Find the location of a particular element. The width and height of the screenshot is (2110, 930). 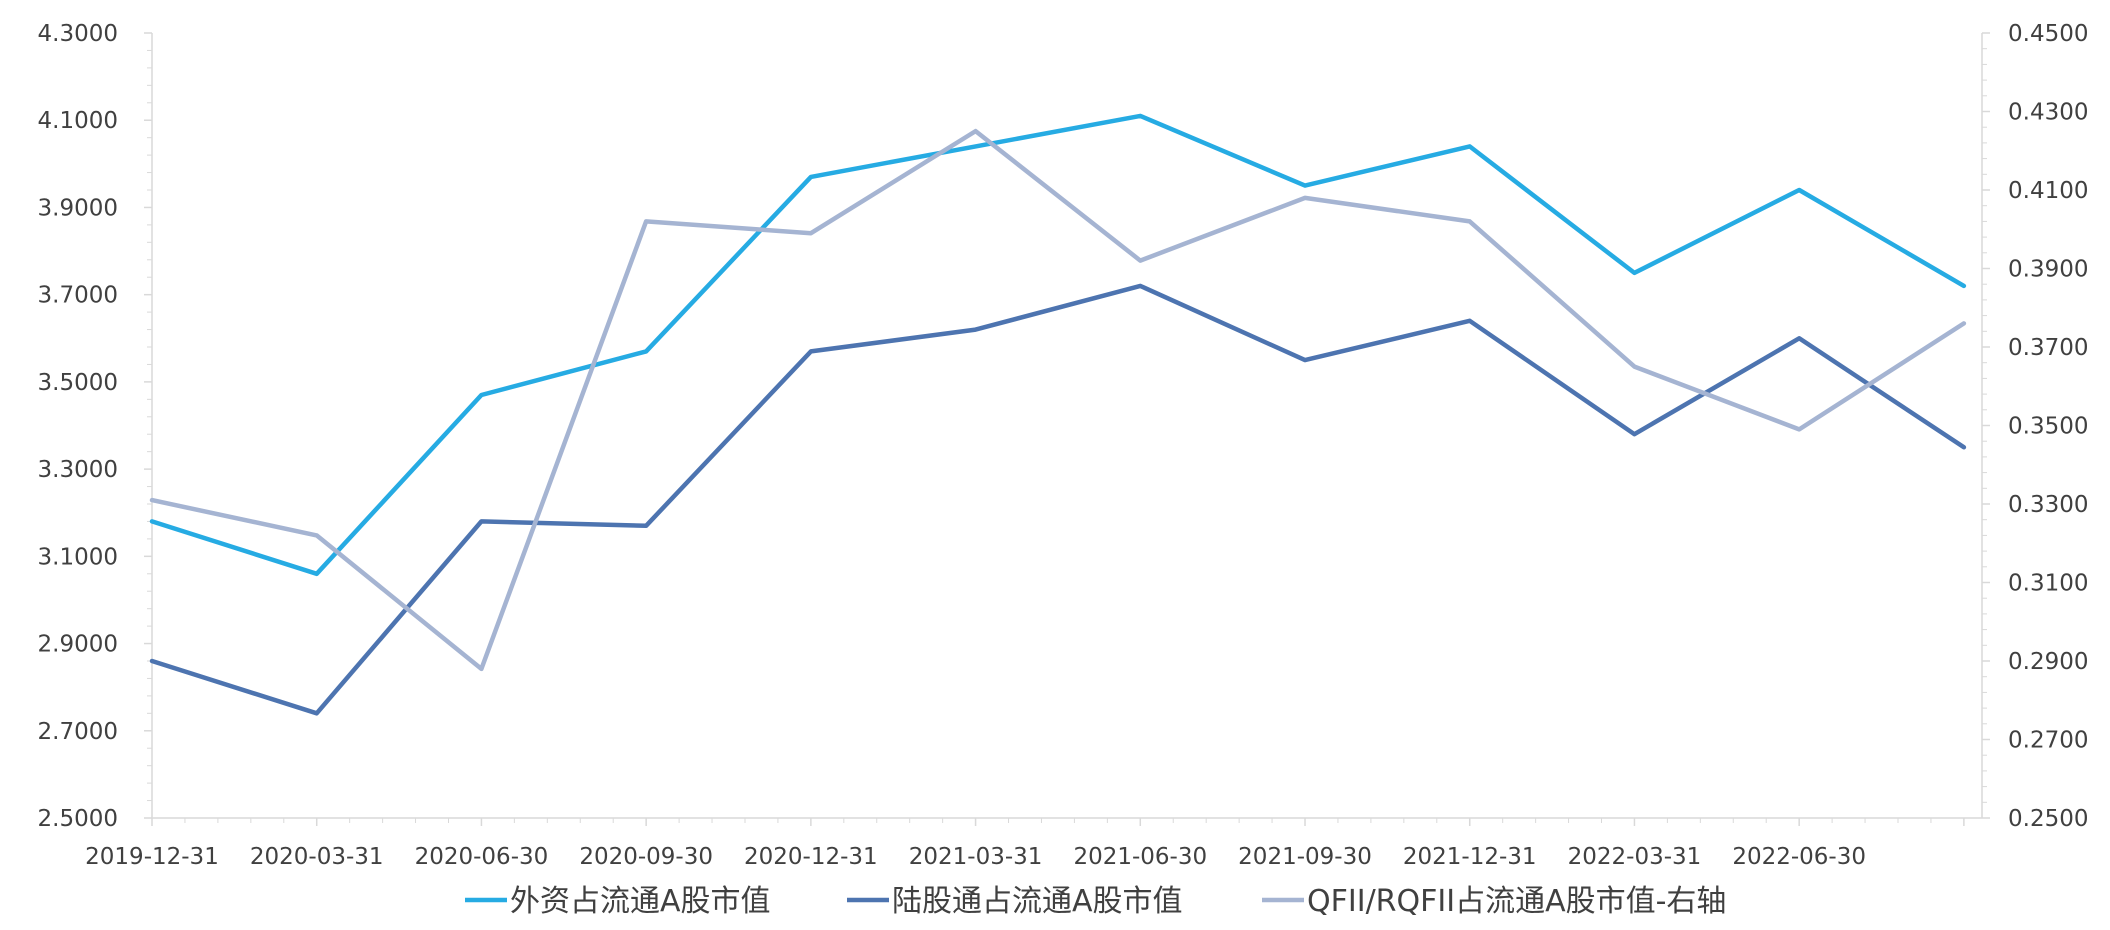

x-tick-label: 2021-12-31 is located at coordinates (1470, 857).